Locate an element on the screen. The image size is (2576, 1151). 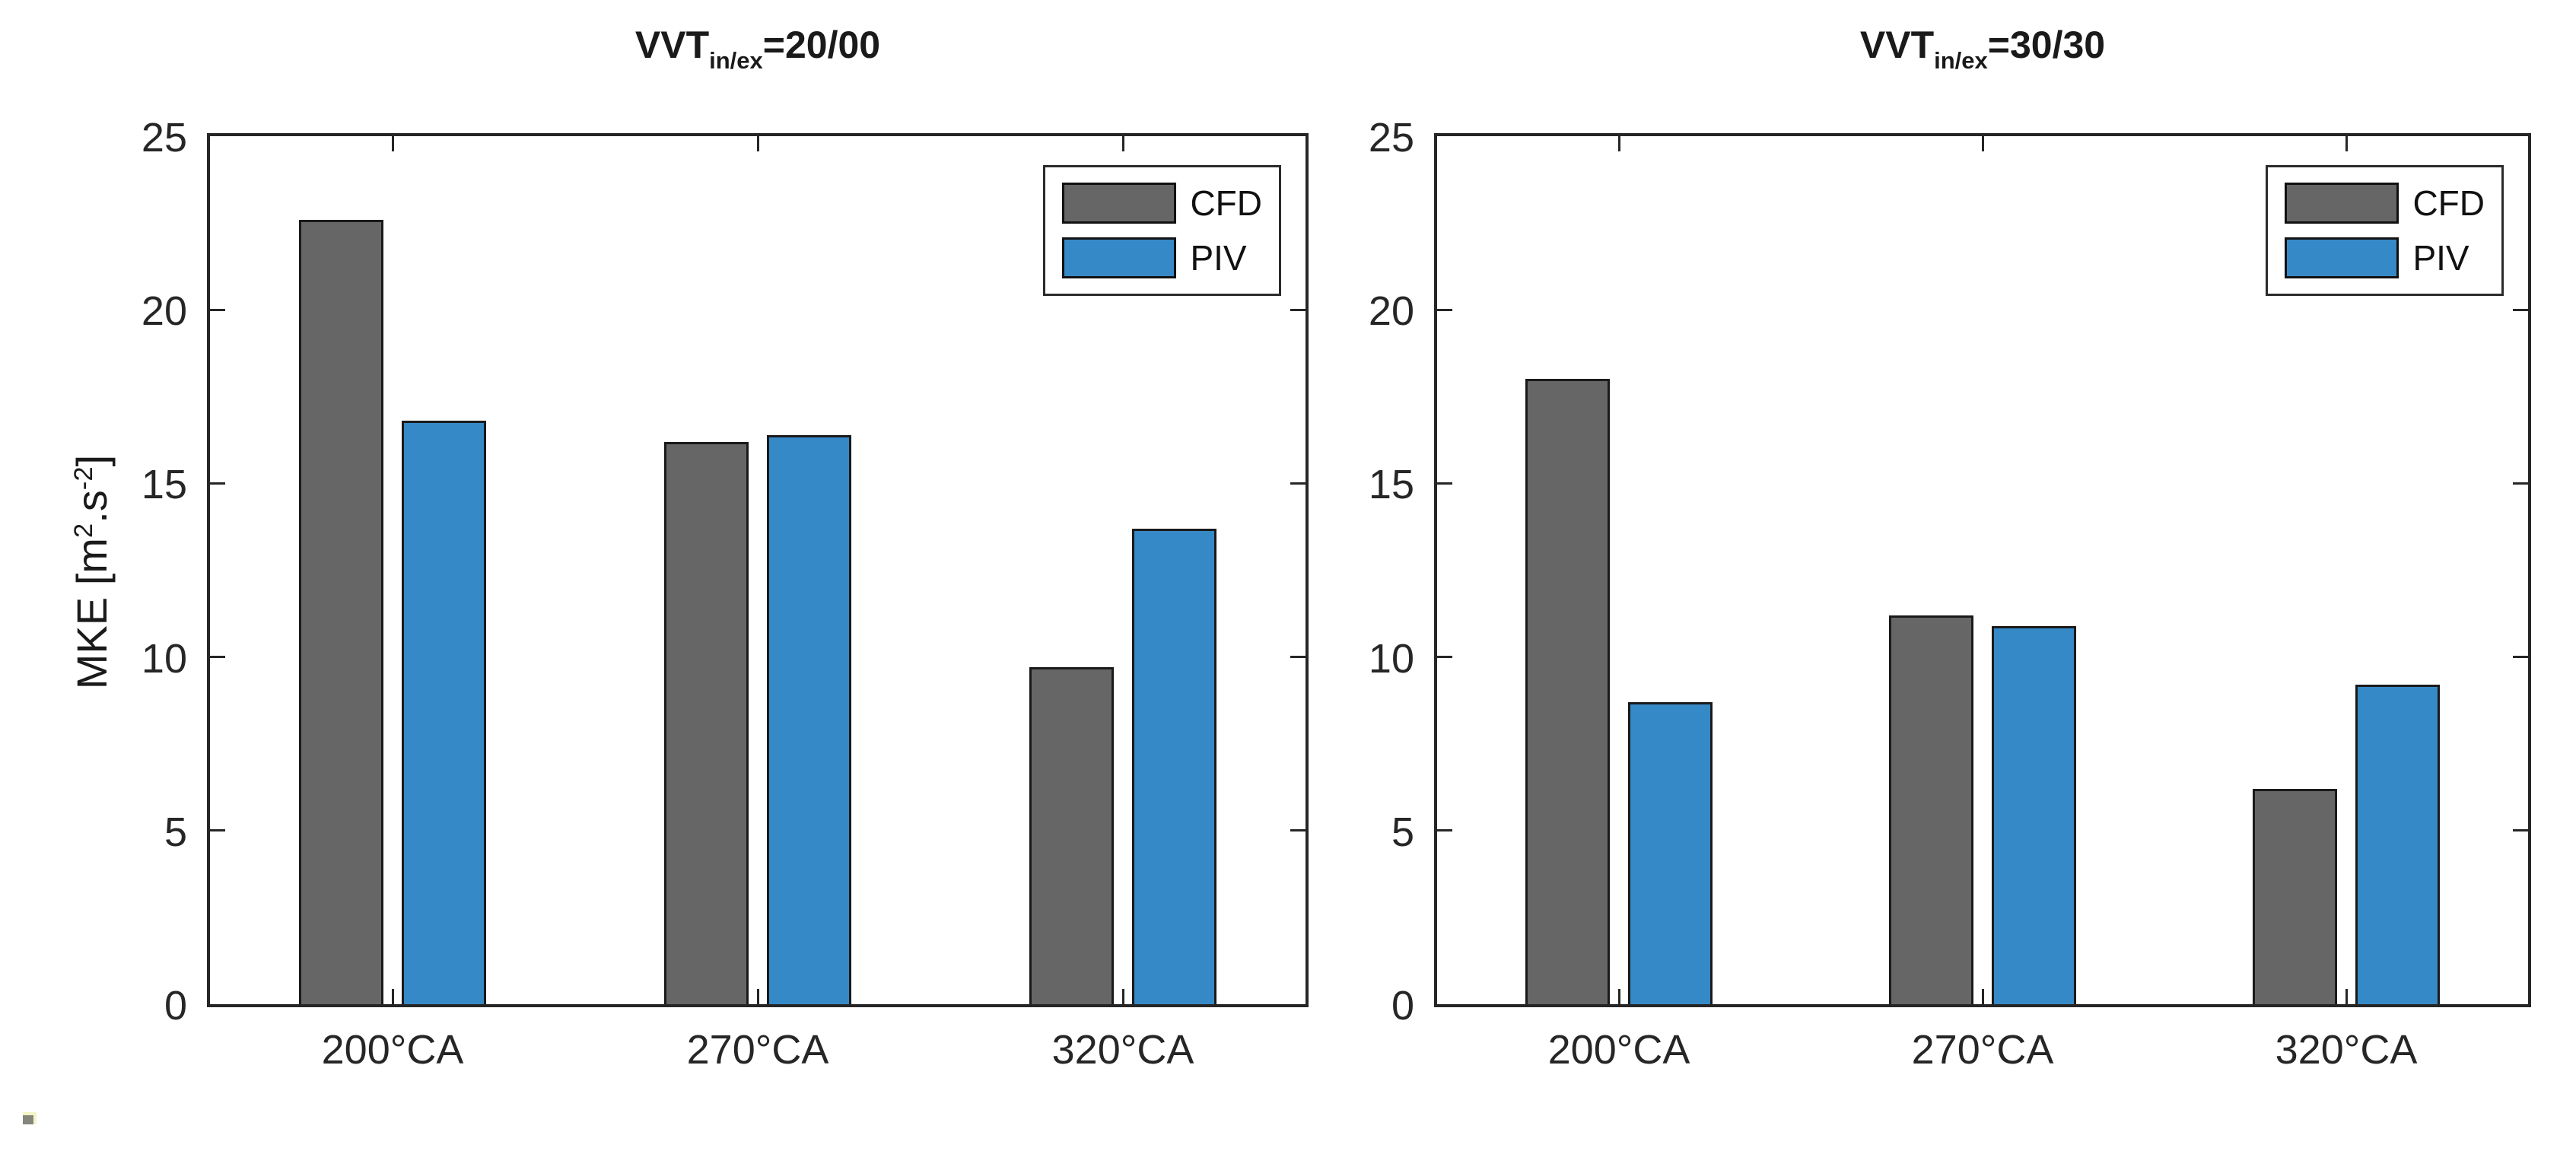
legend-right: CFD PIV is located at coordinates (2385, 231).